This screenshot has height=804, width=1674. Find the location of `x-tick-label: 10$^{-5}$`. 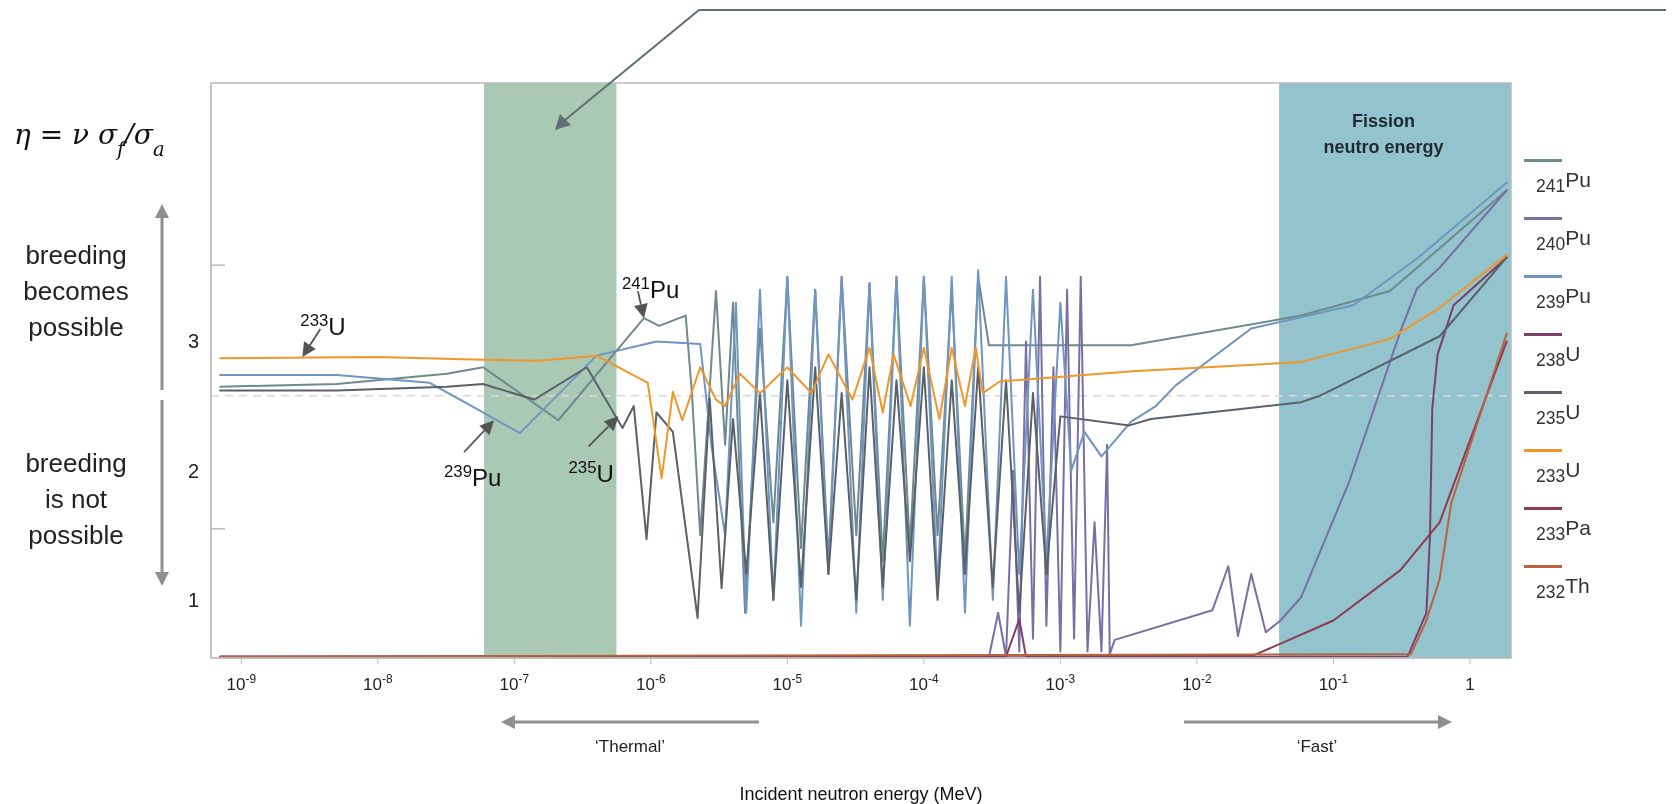

x-tick-label: 10$^{-5}$ is located at coordinates (787, 683).